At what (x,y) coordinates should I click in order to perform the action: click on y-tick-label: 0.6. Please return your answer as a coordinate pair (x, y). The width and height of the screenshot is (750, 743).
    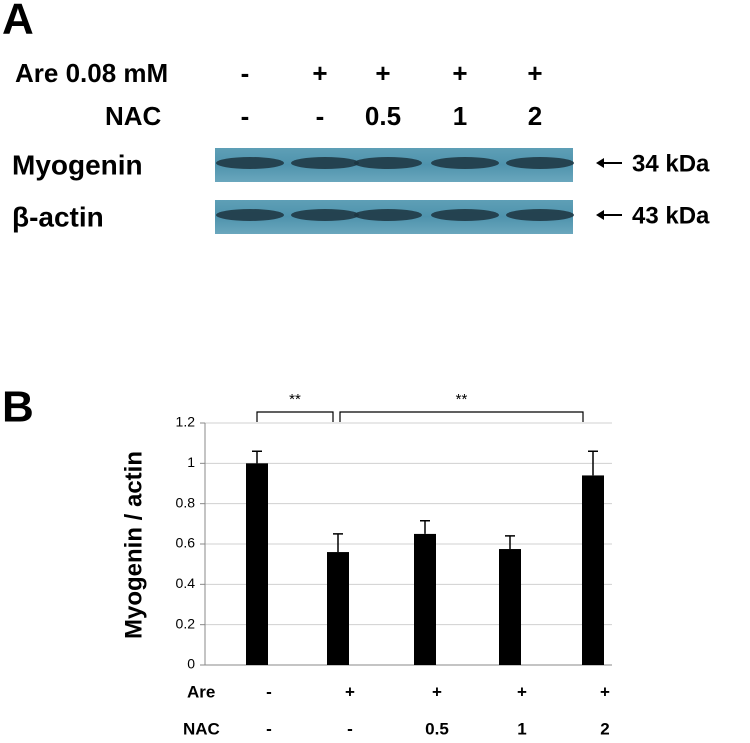
    Looking at the image, I should click on (186, 543).